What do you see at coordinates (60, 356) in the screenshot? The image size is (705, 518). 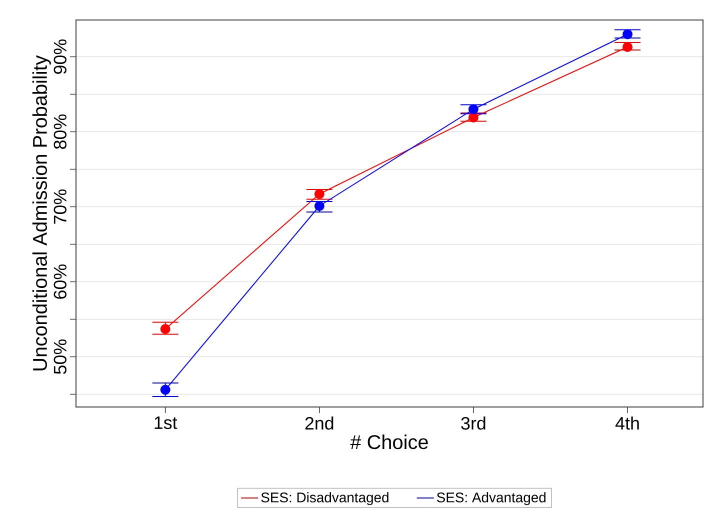 I see `y-tick-label: 50%` at bounding box center [60, 356].